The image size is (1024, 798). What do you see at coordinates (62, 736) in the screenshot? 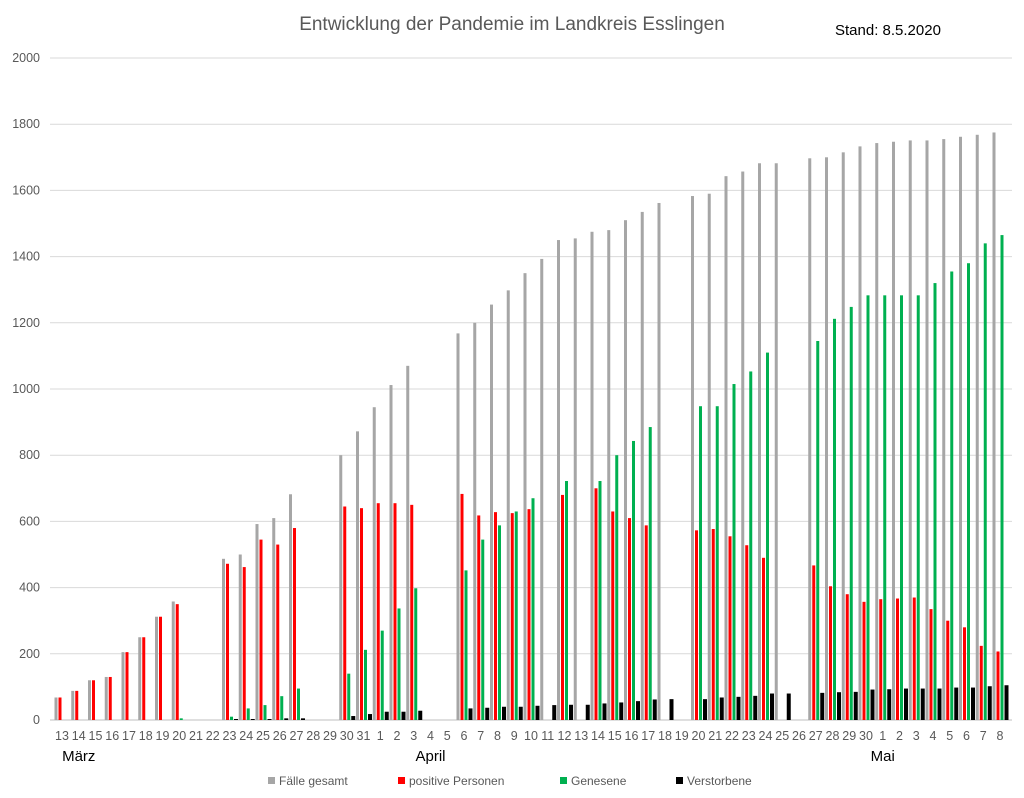
I see `x-tick-label: 13` at bounding box center [62, 736].